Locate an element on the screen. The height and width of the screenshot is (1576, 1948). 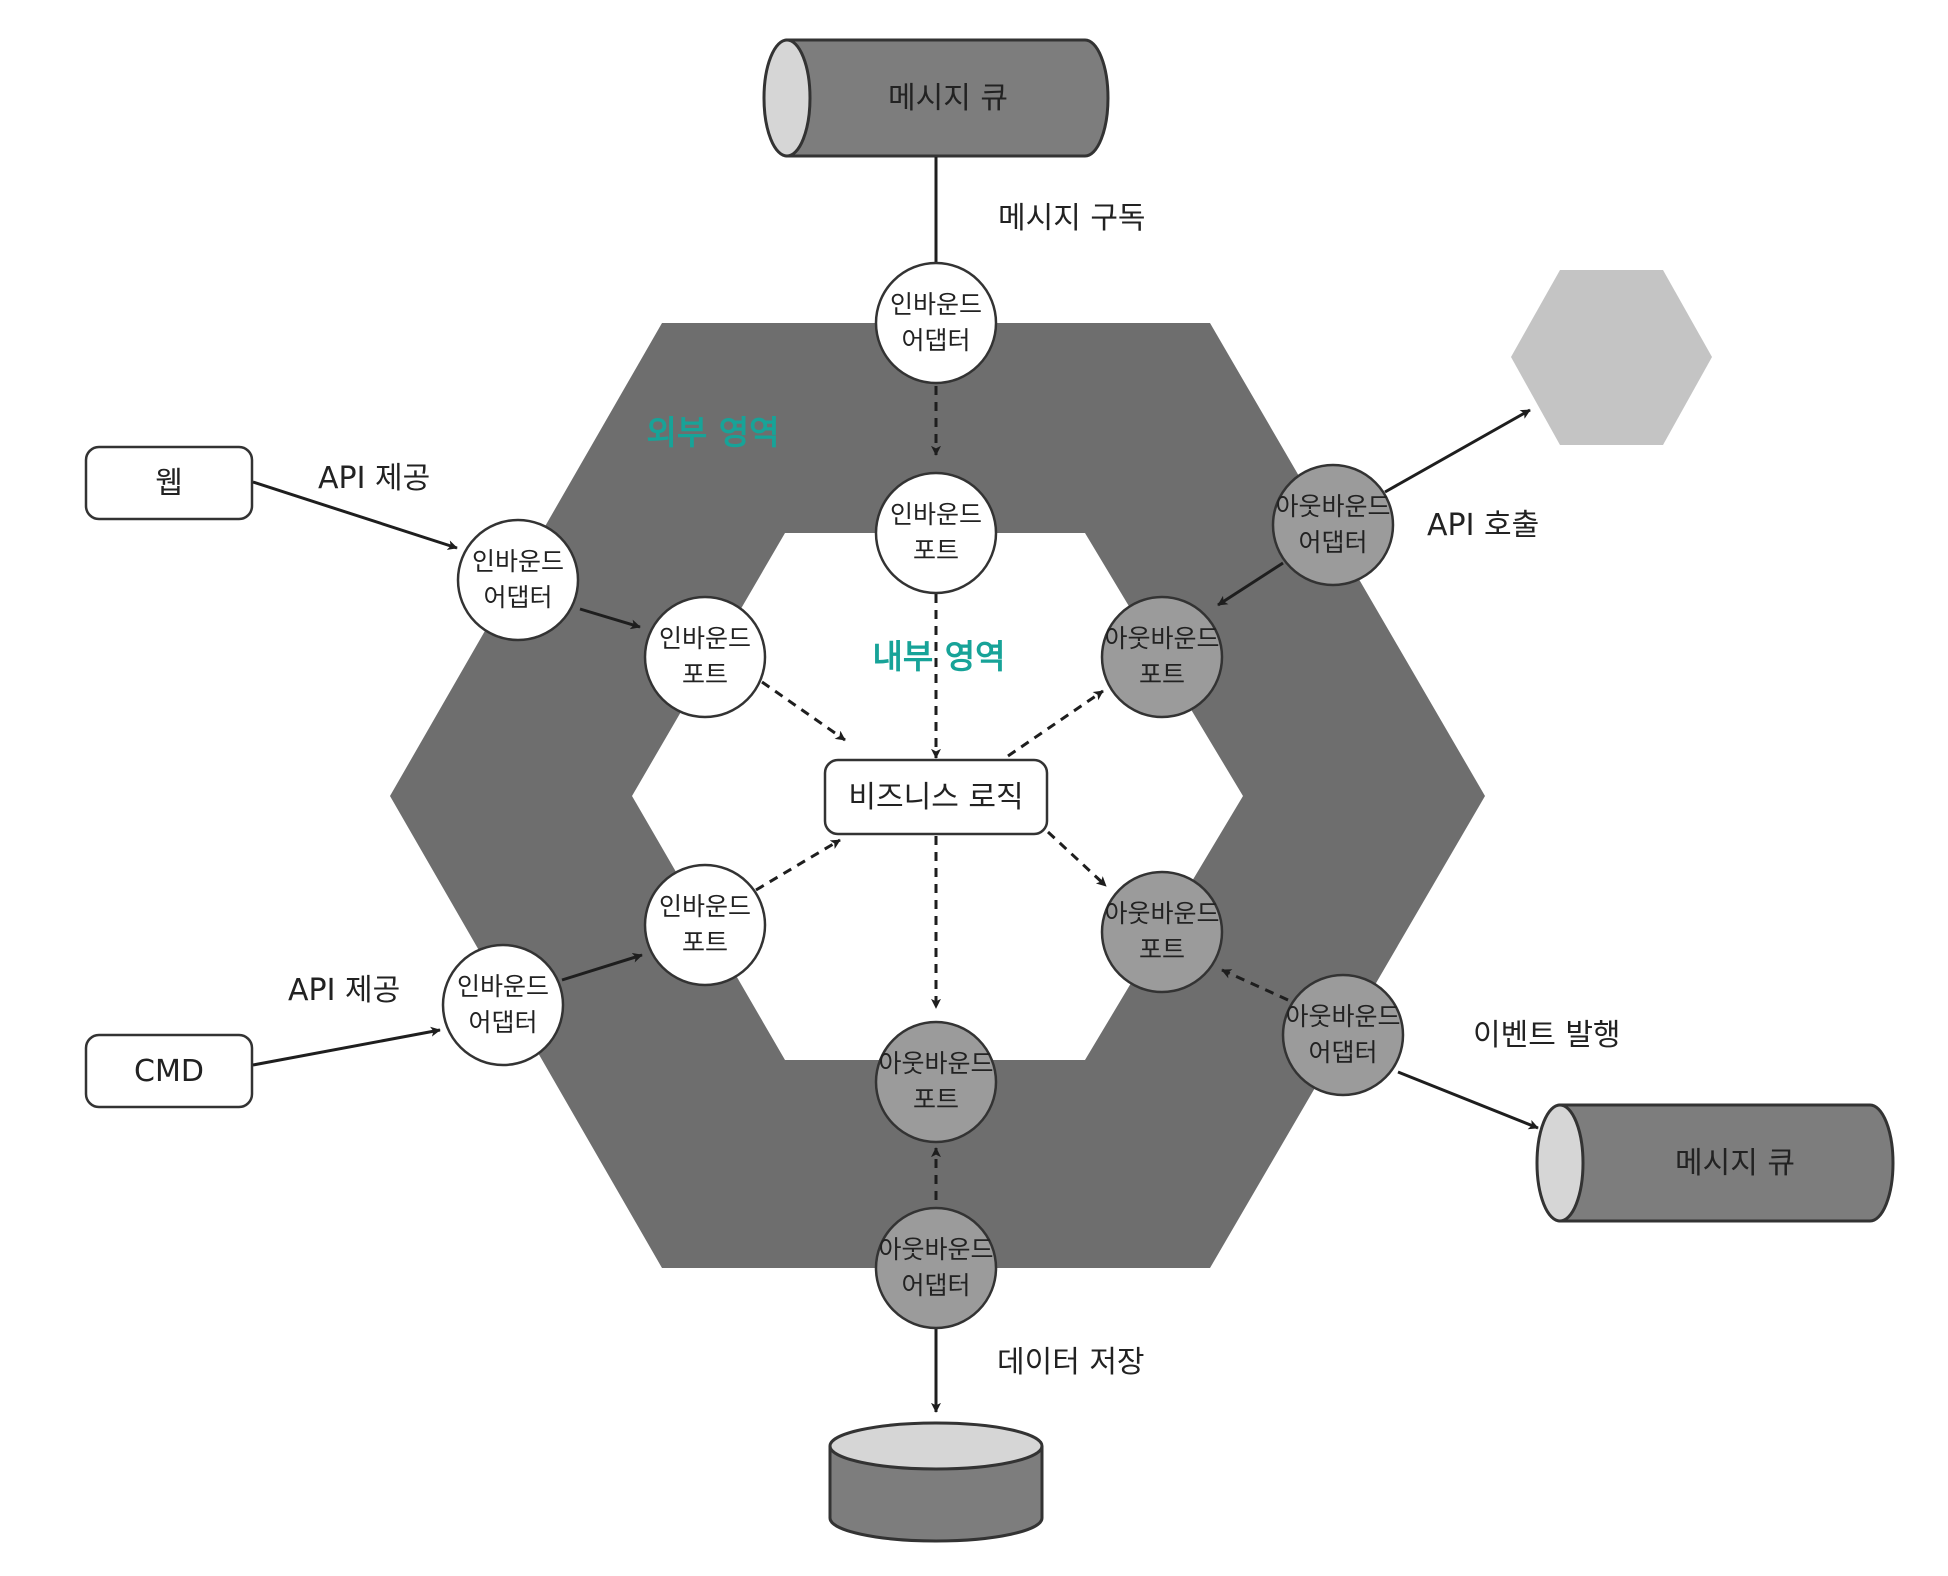
edge-outbound-adapter-to-port-upper is located at coordinates (1250, 584).